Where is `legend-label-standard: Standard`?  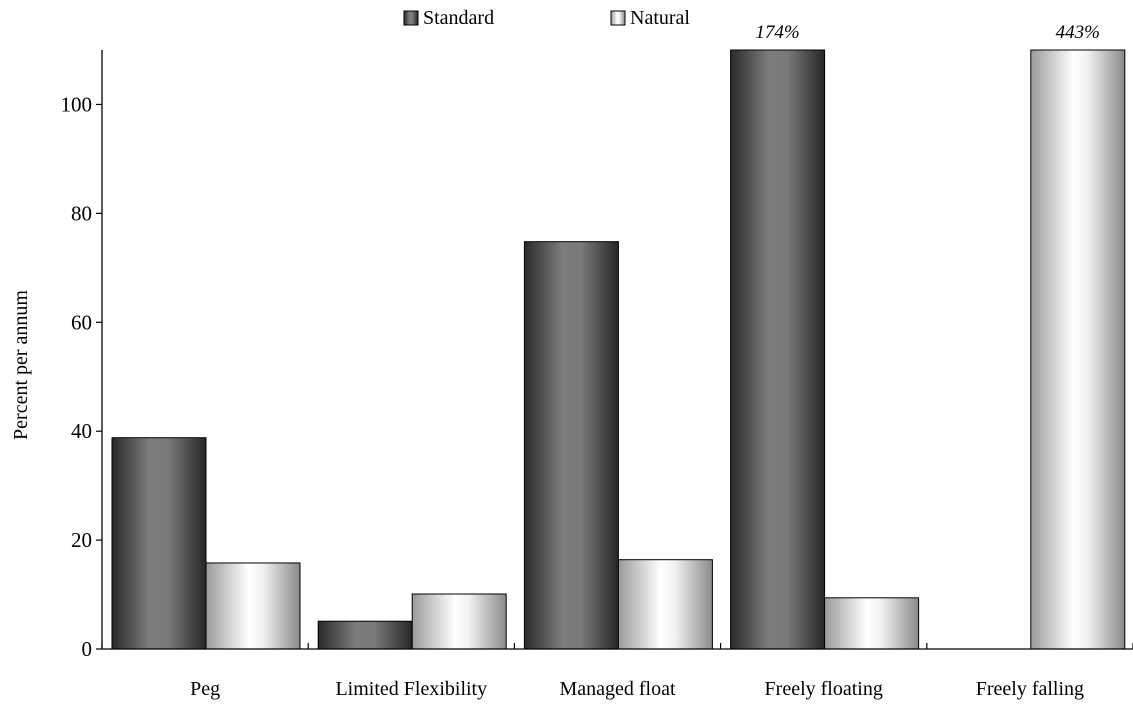 legend-label-standard: Standard is located at coordinates (458, 18).